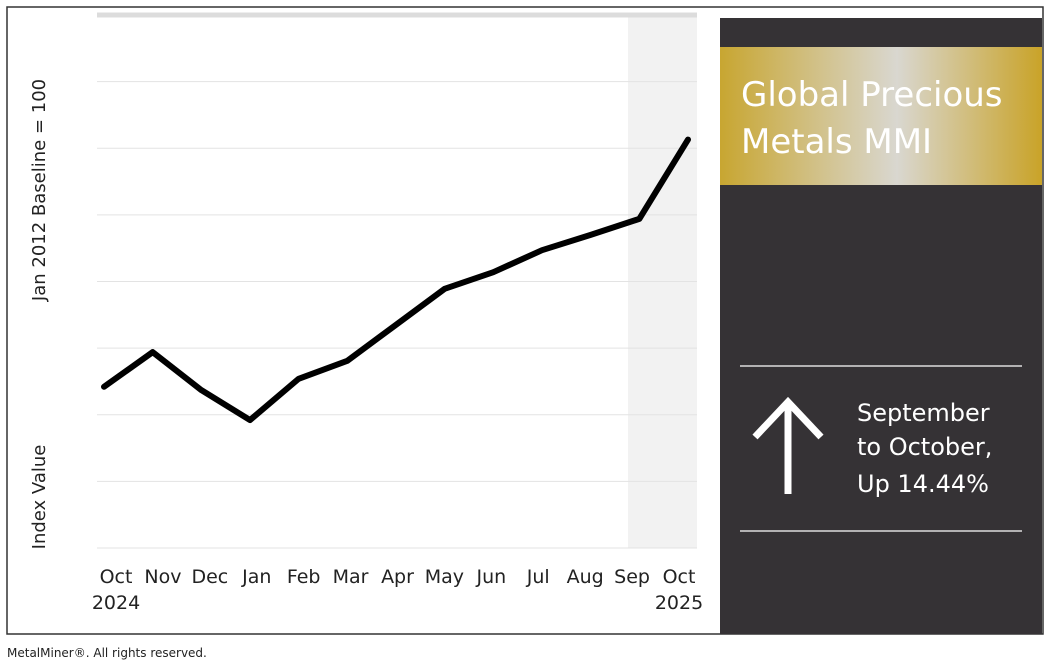 The height and width of the screenshot is (665, 1046). Describe the element at coordinates (107, 653) in the screenshot. I see `footer: MetalMiner®. All rights reserved.` at that location.